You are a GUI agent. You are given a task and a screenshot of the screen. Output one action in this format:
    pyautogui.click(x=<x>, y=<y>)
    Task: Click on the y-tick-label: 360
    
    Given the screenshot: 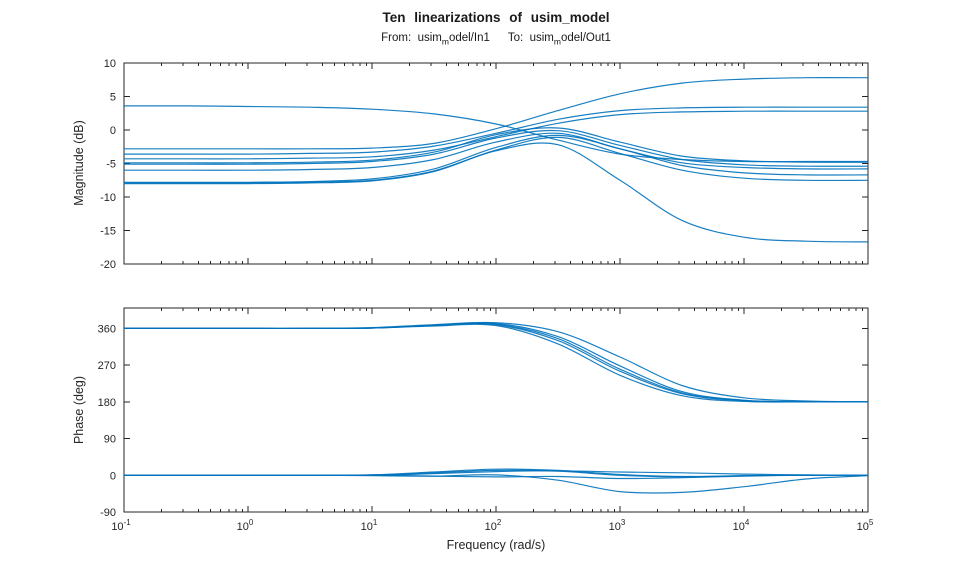 What is the action you would take?
    pyautogui.click(x=107, y=329)
    